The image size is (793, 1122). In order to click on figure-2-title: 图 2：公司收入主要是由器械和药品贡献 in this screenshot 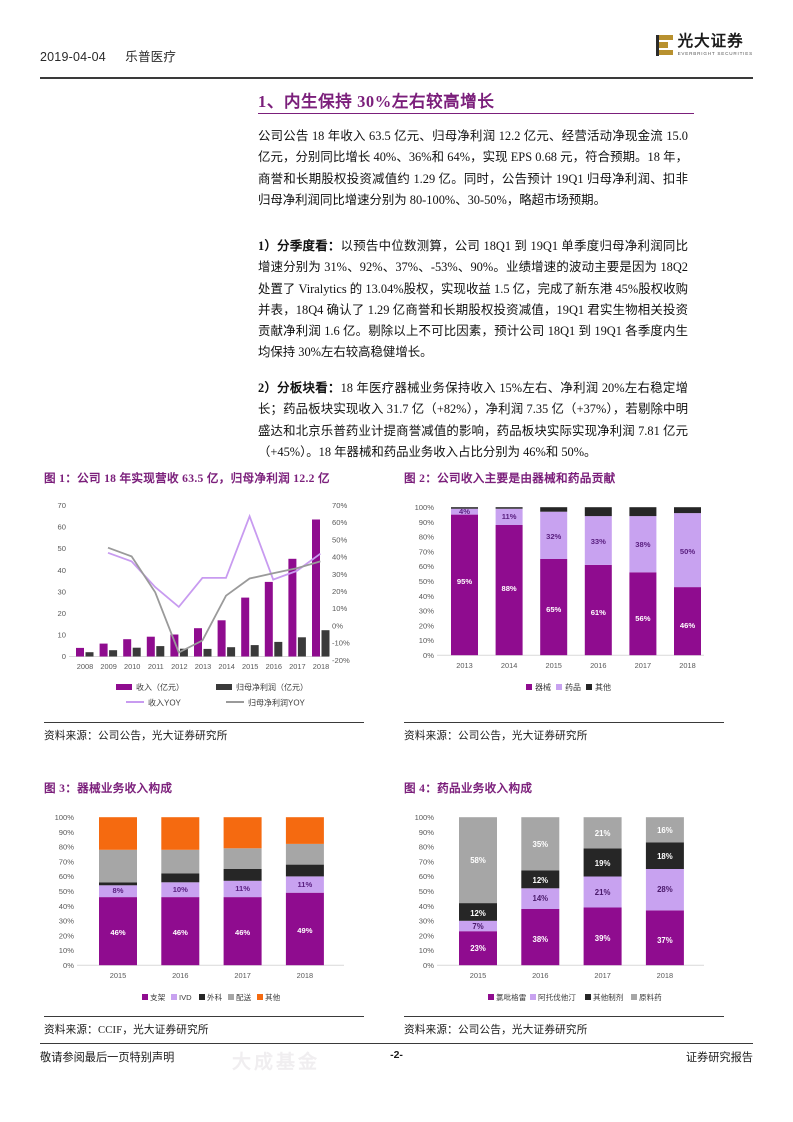, I will do `click(510, 478)`.